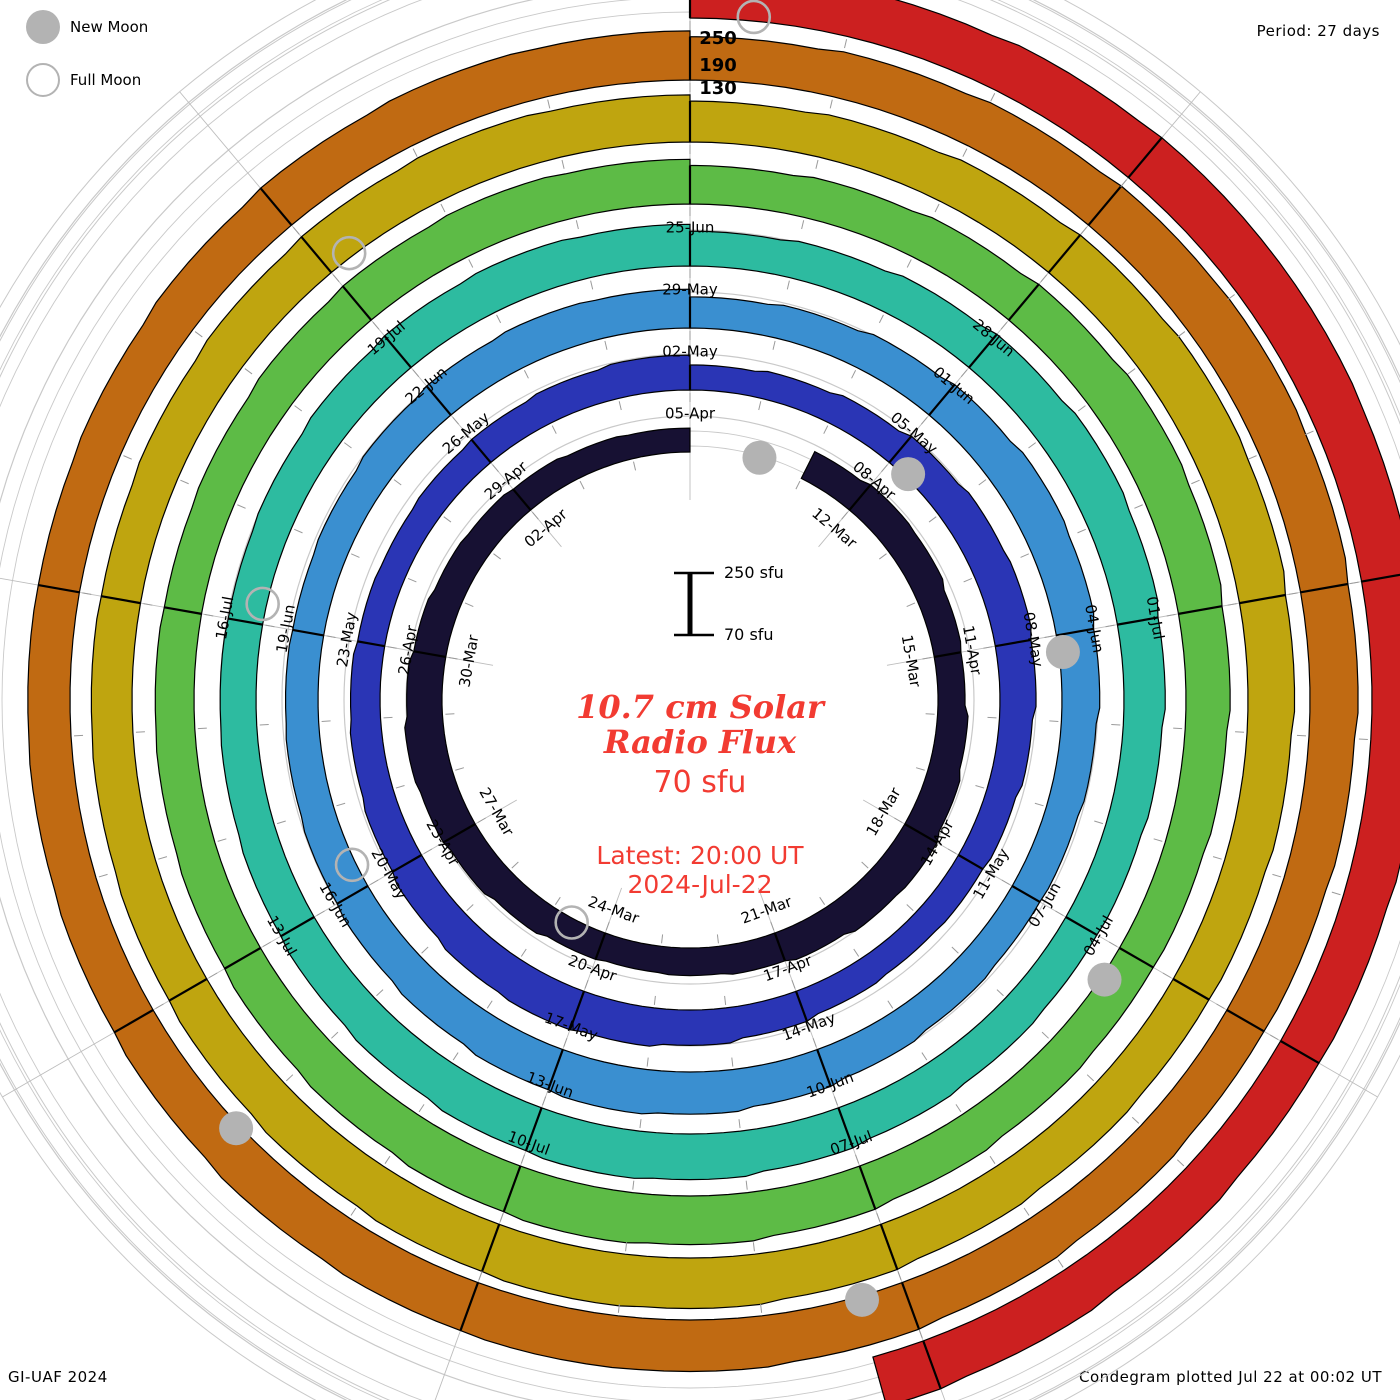  Describe the element at coordinates (718, 65) in the screenshot. I see `radial-scale-label: 190` at that location.